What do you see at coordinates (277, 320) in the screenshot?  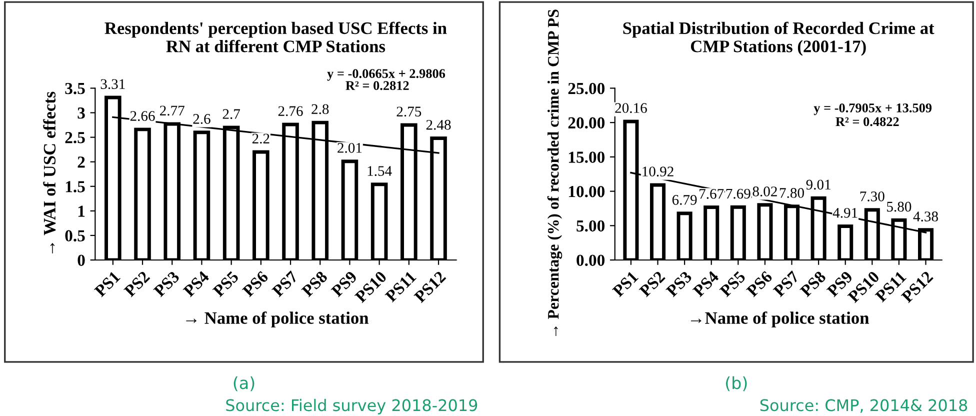 I see `x-axis-title: → Name of police station` at bounding box center [277, 320].